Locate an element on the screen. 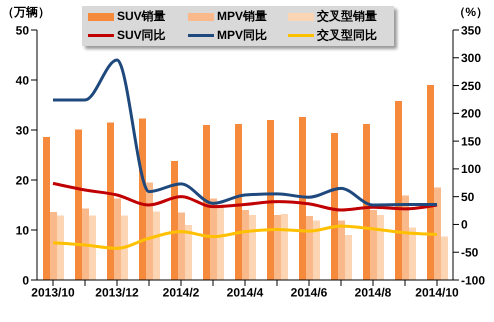  legend-label: 交叉型同比 is located at coordinates (347, 35).